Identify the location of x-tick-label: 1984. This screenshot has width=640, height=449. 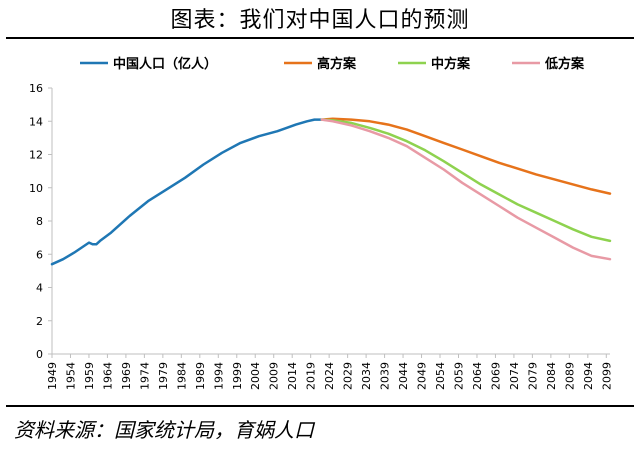
(181, 376).